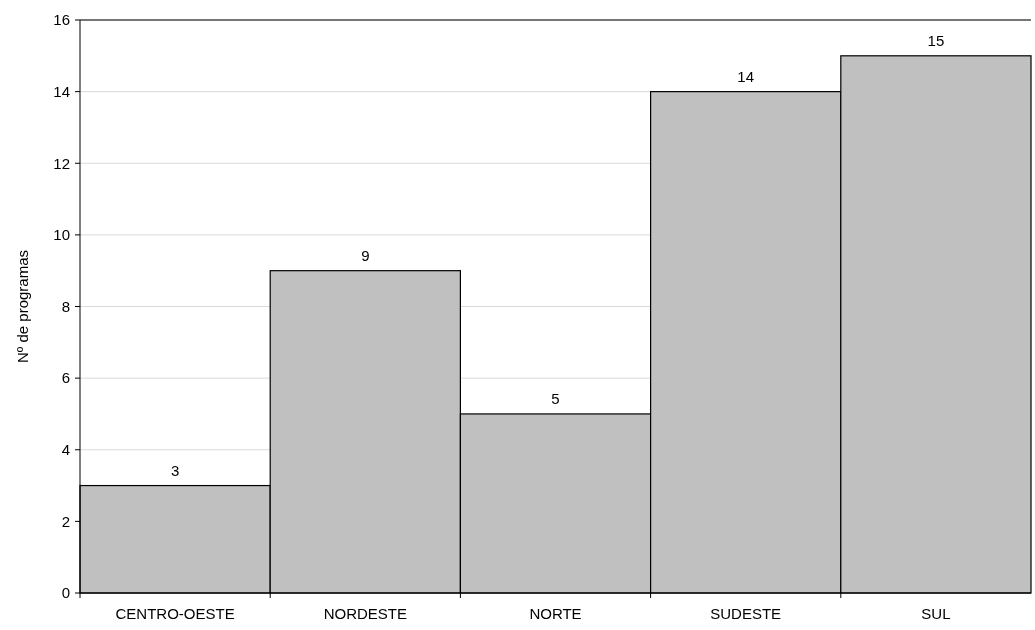  Describe the element at coordinates (175, 613) in the screenshot. I see `x-tick-label: CENTRO-OESTE` at that location.